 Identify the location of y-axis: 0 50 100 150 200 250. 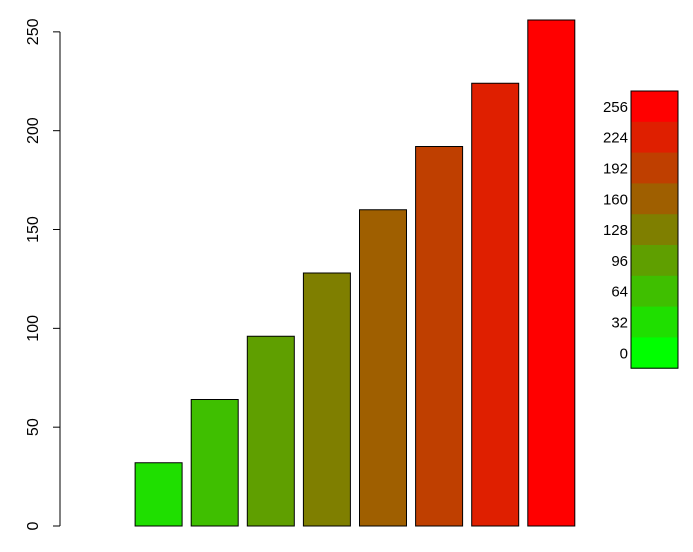
(43, 274).